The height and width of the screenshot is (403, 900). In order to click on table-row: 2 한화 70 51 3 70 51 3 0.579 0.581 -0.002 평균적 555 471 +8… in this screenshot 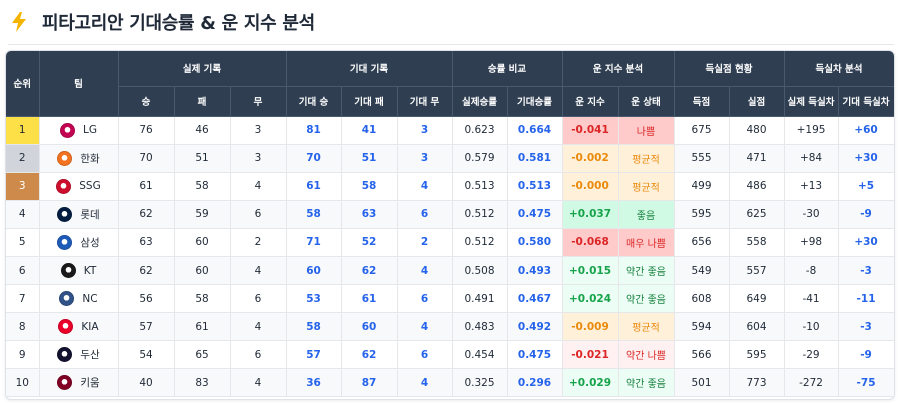, I will do `click(450, 158)`.